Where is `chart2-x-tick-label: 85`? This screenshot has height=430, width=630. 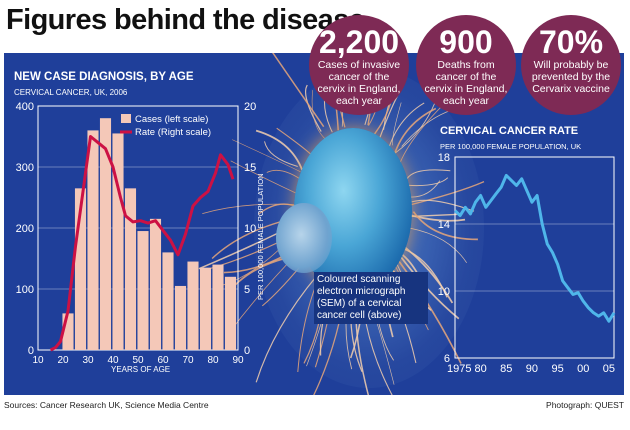 chart2-x-tick-label: 85 is located at coordinates (506, 369).